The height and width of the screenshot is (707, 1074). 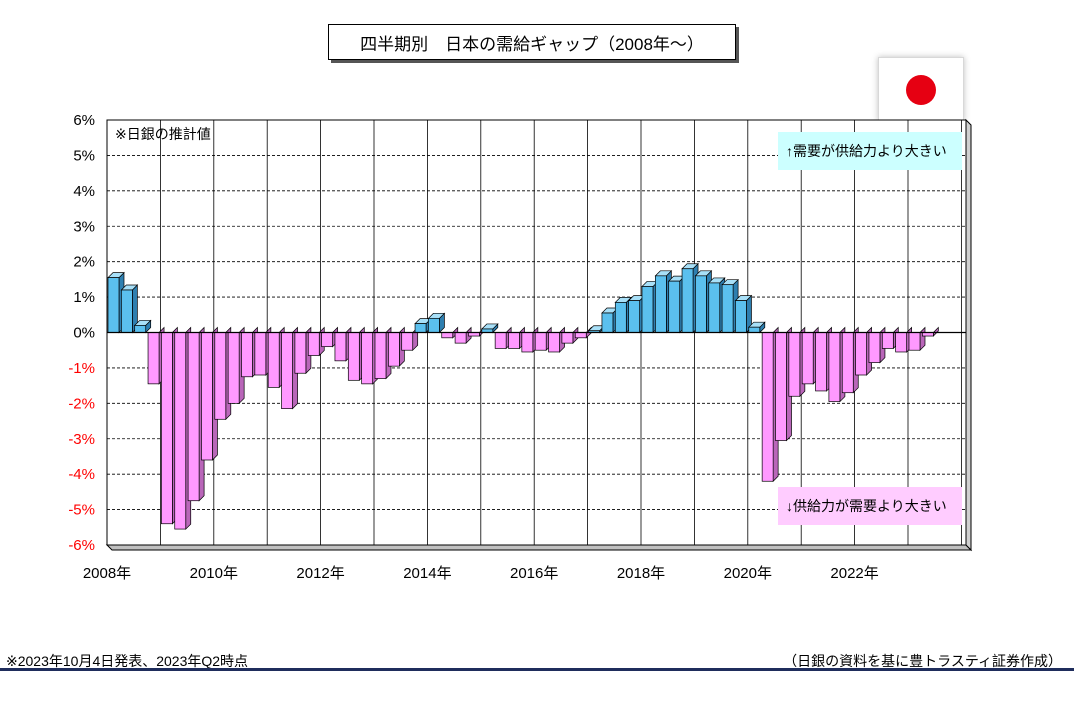 I want to click on flag-red-disc, so click(x=921, y=90).